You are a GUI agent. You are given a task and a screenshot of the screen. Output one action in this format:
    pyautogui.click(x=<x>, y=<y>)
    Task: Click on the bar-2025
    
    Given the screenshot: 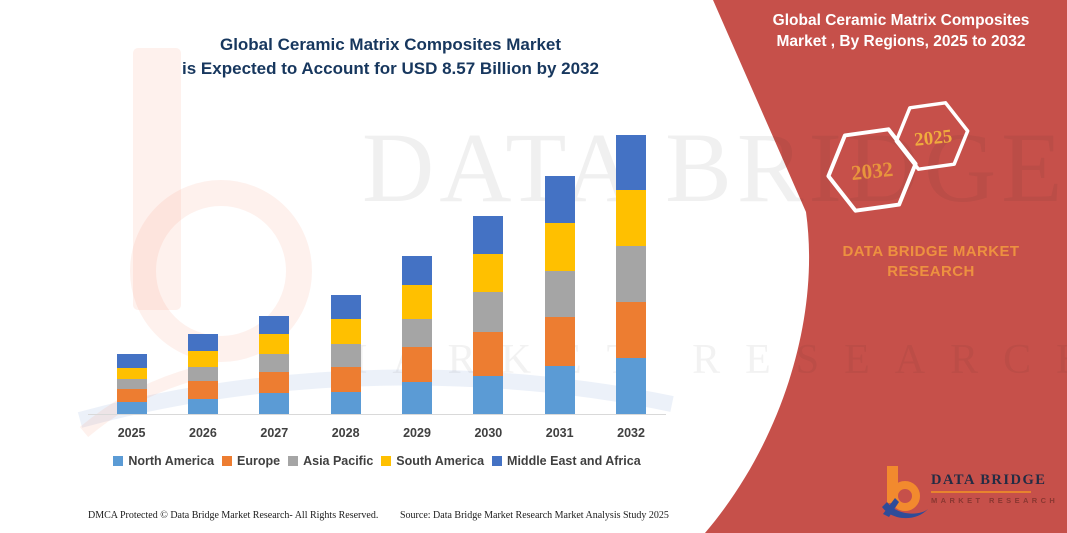 What is the action you would take?
    pyautogui.click(x=131, y=384)
    